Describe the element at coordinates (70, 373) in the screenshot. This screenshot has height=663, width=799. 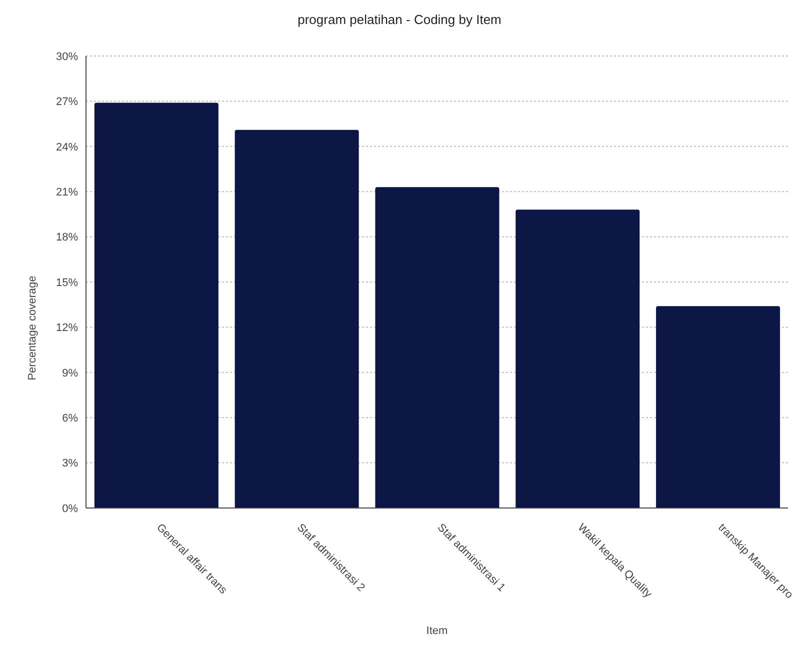
I see `y-tick-label: 9%` at that location.